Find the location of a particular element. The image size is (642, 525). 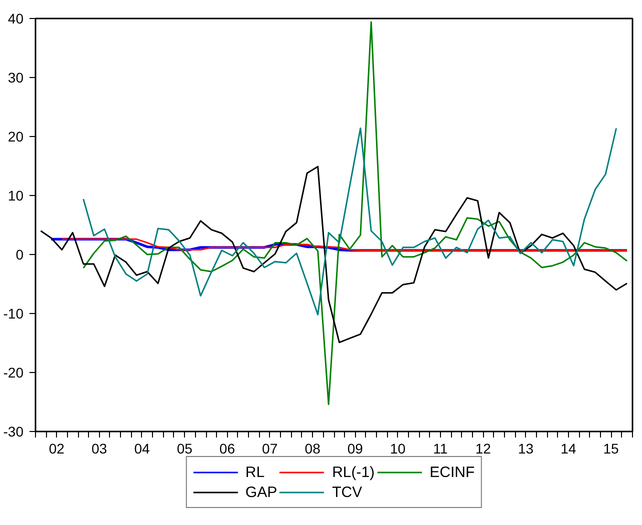

y-tick-label: 10 is located at coordinates (16, 196).